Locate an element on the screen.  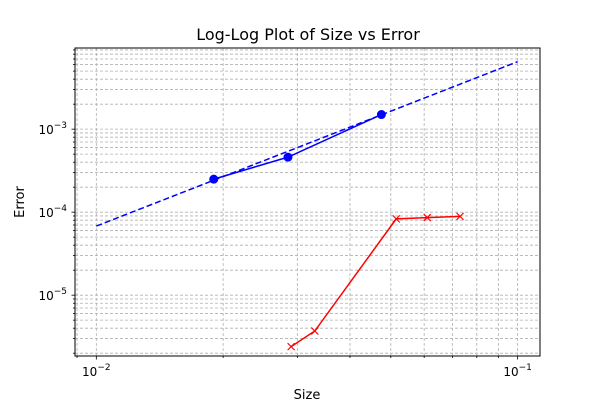
x-axis-label: Size is located at coordinates (307, 394).